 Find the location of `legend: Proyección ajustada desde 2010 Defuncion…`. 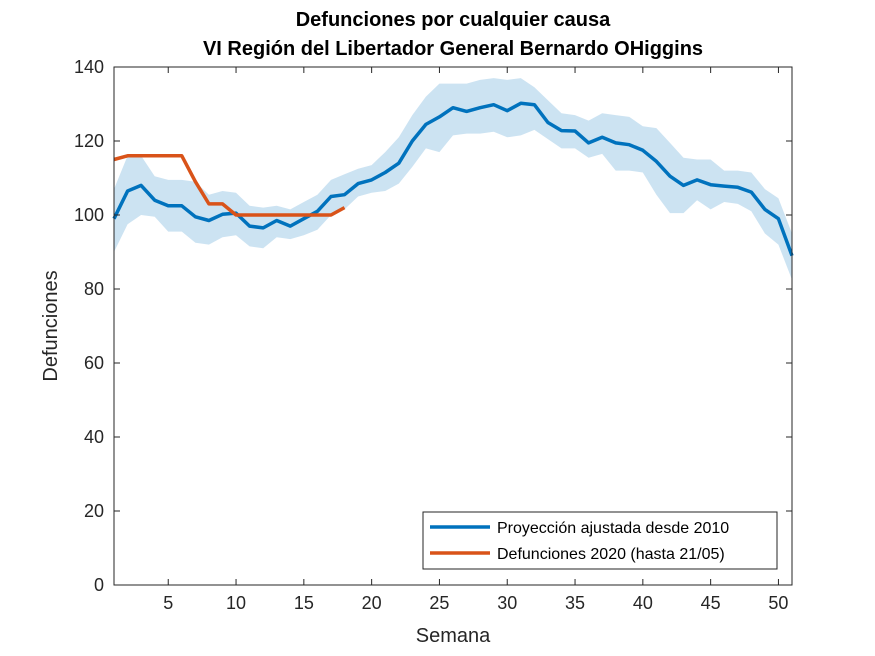

legend: Proyección ajustada desde 2010 Defuncion… is located at coordinates (600, 540).